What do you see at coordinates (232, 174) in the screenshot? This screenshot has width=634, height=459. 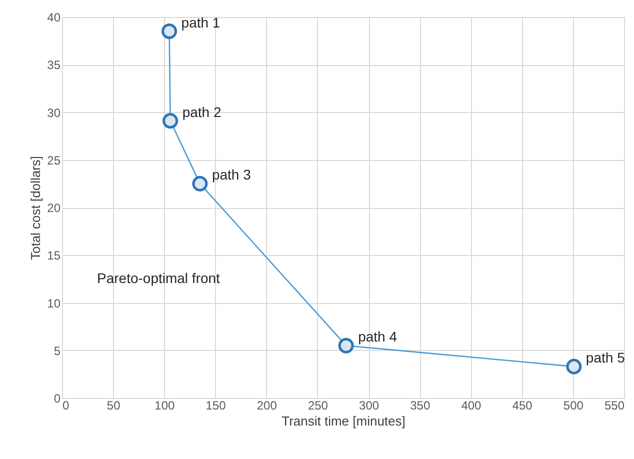 I see `annotation: path 3` at bounding box center [232, 174].